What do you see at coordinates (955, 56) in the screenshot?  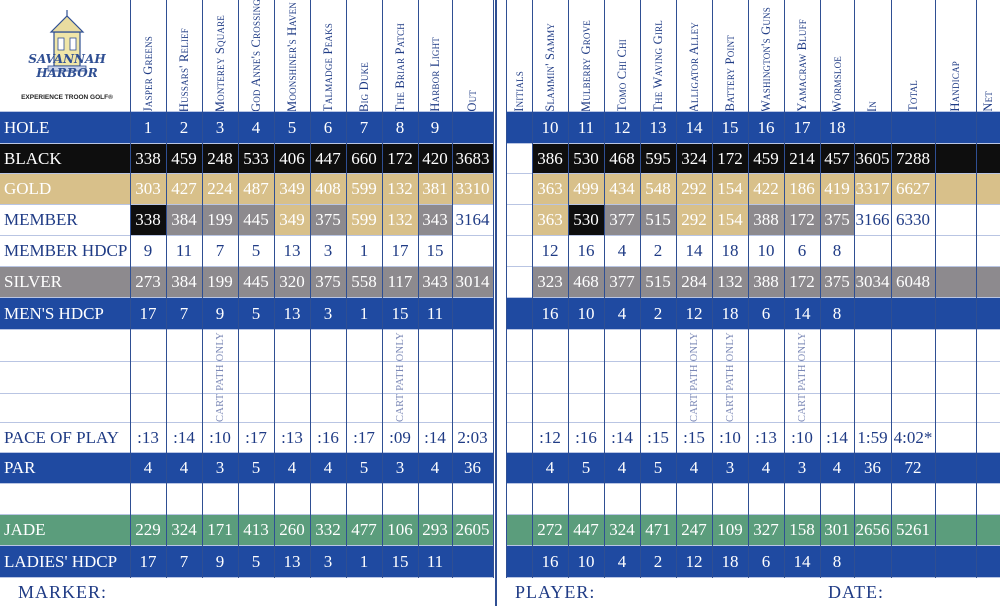 I see `back-hole-header: Handicap` at bounding box center [955, 56].